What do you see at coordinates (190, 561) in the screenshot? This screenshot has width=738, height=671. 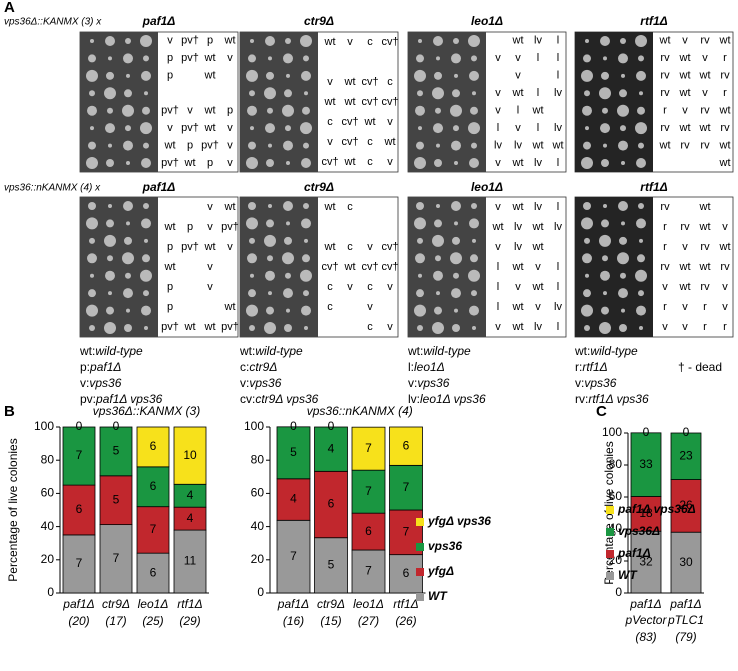 I see `segment-count: 11` at bounding box center [190, 561].